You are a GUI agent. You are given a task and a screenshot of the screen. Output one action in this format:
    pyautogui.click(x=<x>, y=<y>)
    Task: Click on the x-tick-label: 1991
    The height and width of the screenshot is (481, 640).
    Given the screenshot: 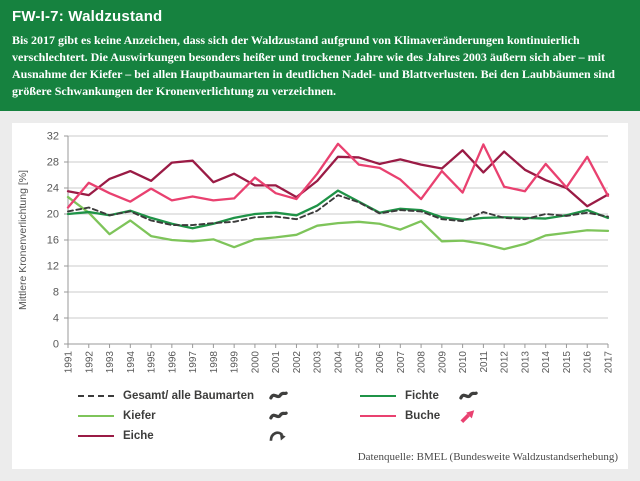 What is the action you would take?
    pyautogui.click(x=69, y=362)
    